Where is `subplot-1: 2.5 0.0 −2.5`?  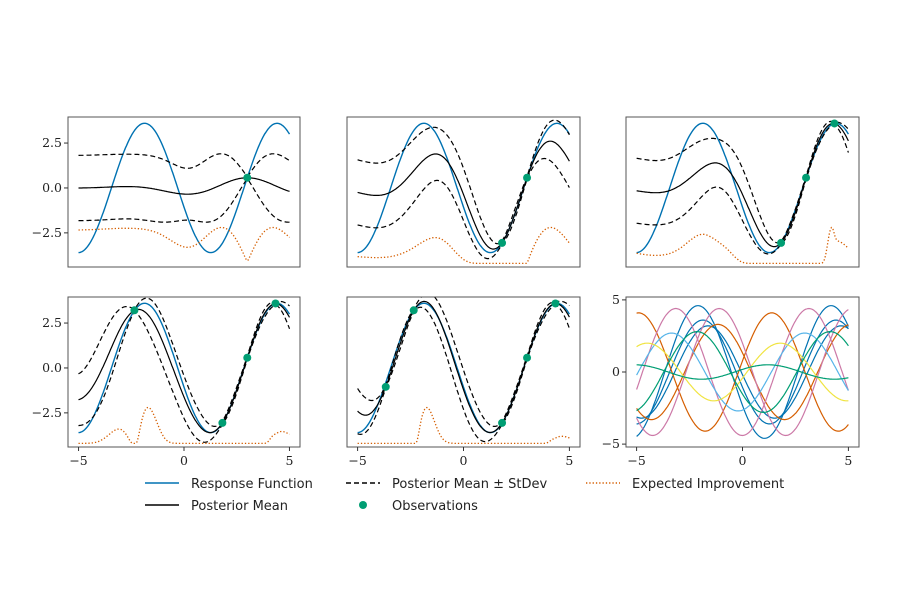
subplot-1: 2.5 0.0 −2.5 is located at coordinates (166, 192).